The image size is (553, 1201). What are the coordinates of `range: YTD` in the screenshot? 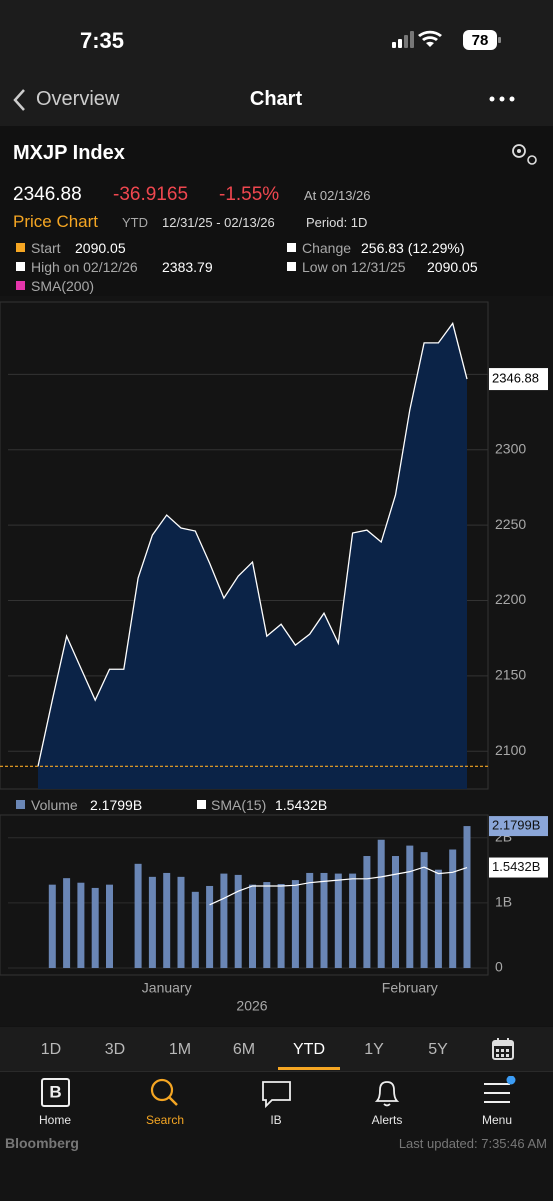 It's located at (135, 222).